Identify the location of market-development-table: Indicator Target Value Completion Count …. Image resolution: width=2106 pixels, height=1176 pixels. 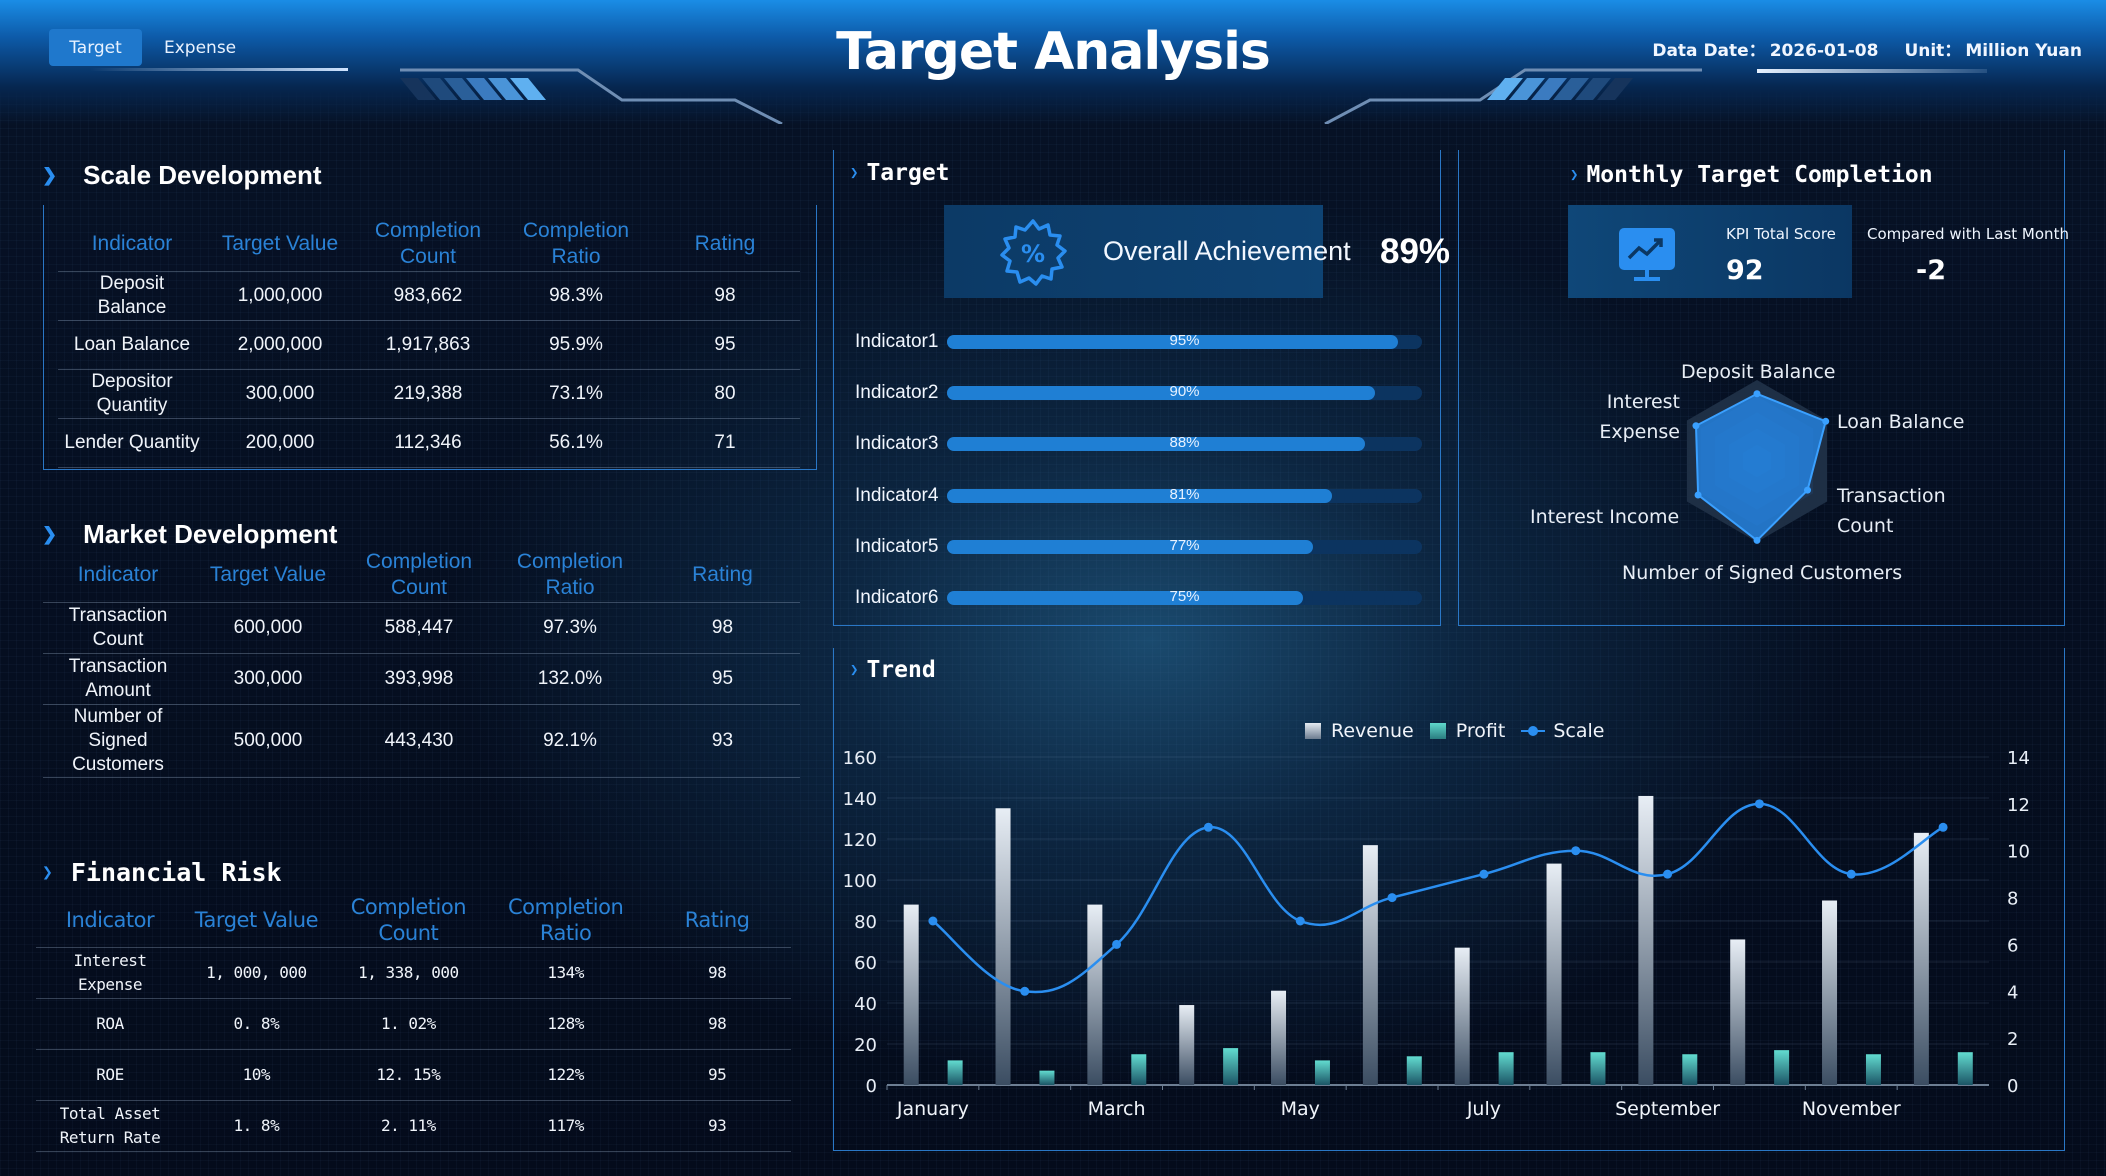
(421, 663).